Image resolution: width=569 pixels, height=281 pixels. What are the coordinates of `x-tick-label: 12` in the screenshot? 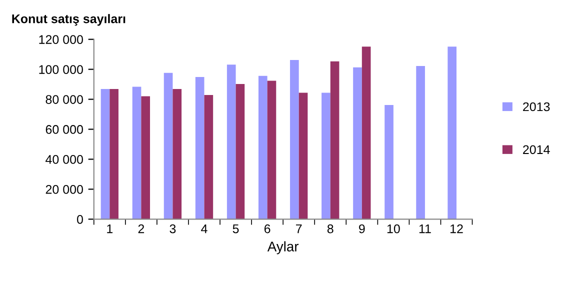 It's located at (456, 229).